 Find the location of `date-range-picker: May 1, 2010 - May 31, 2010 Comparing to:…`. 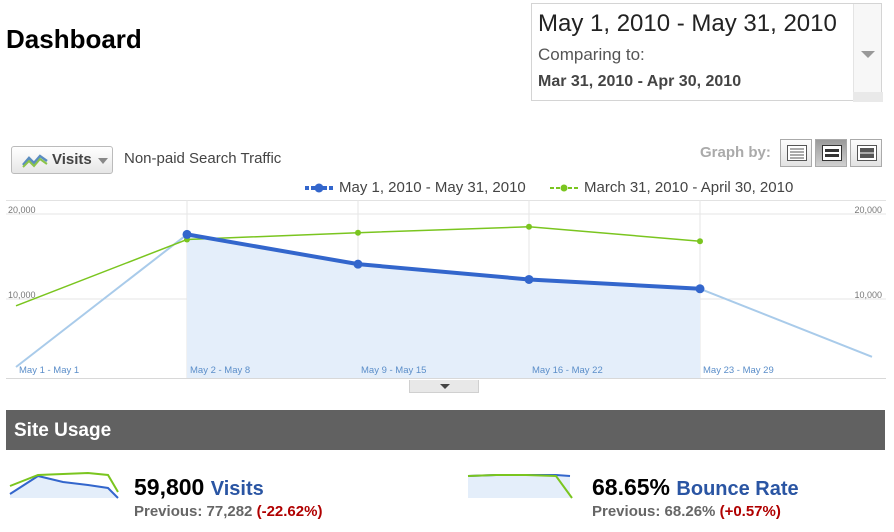

date-range-picker: May 1, 2010 - May 31, 2010 Comparing to:… is located at coordinates (706, 52).